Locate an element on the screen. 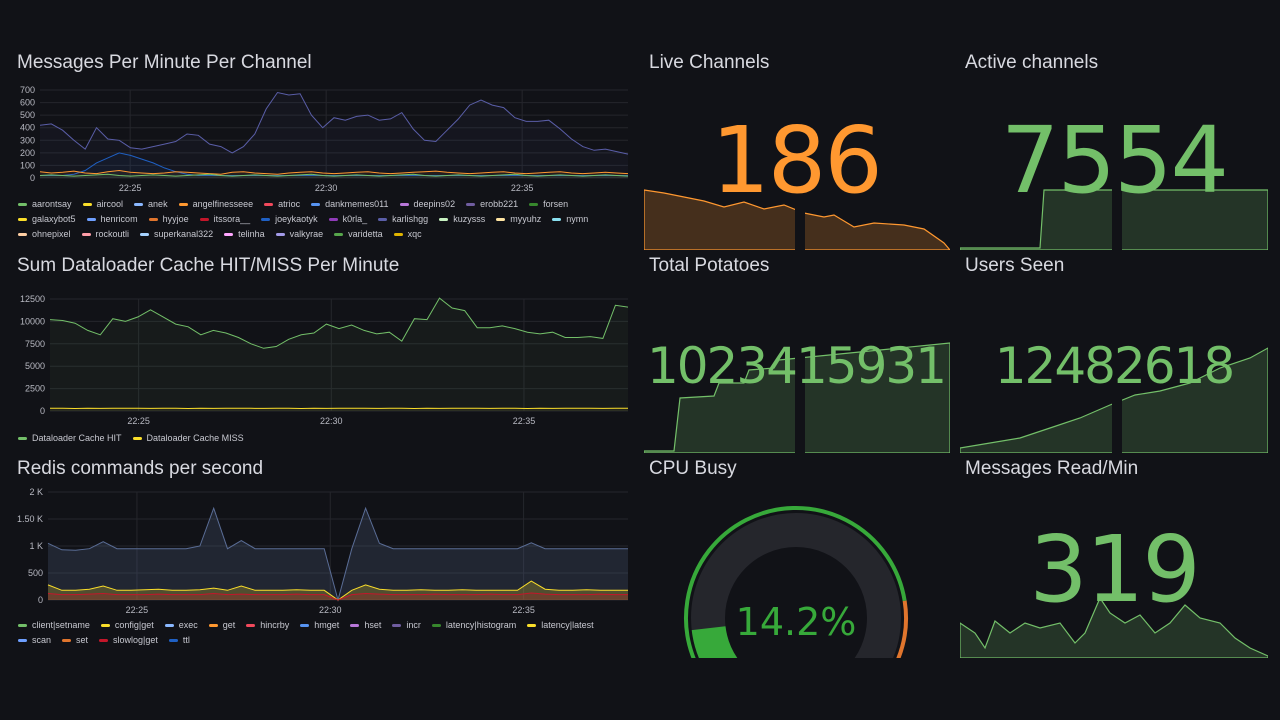  legend-label: latency|latest is located at coordinates (567, 625).